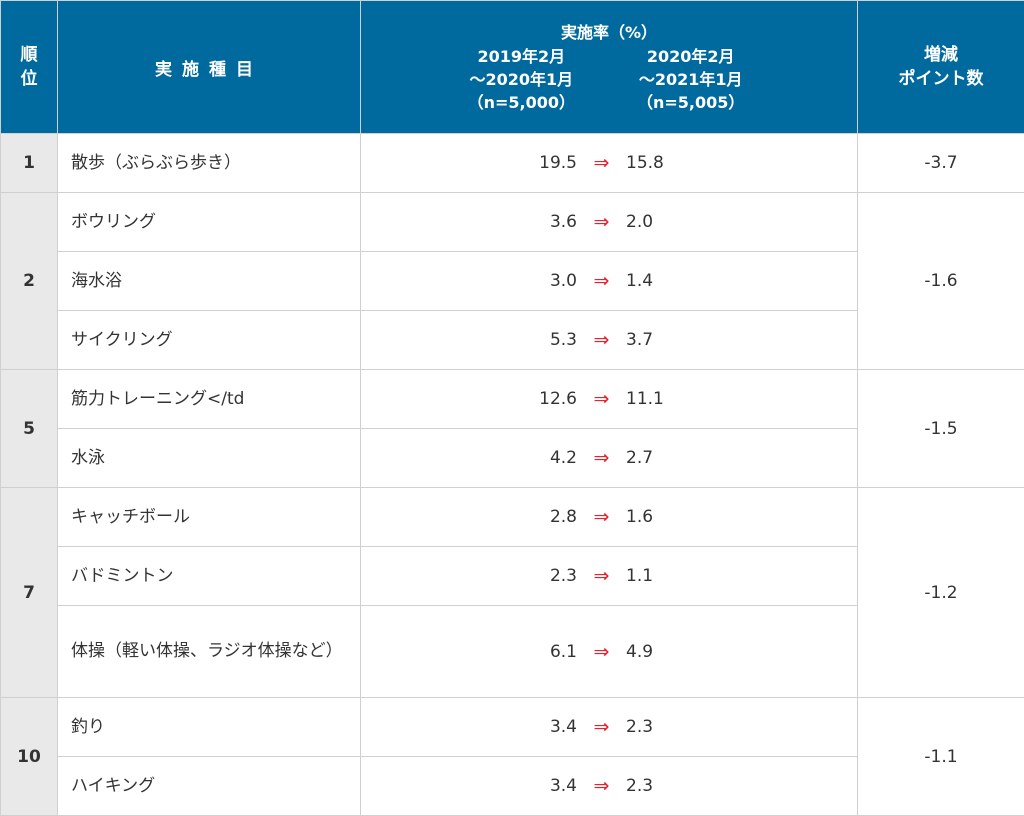 The image size is (1024, 816). What do you see at coordinates (469, 340) in the screenshot?
I see `rate-2019-value: 5.3` at bounding box center [469, 340].